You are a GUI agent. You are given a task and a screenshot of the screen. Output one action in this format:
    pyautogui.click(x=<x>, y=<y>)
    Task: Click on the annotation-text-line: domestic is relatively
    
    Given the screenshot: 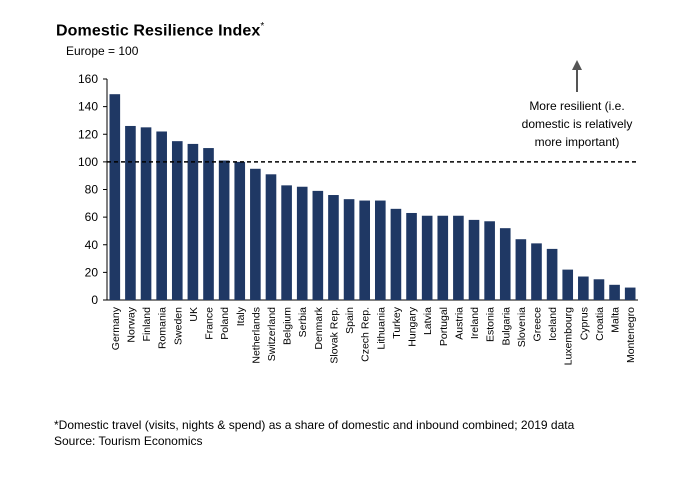 What is the action you would take?
    pyautogui.click(x=577, y=124)
    